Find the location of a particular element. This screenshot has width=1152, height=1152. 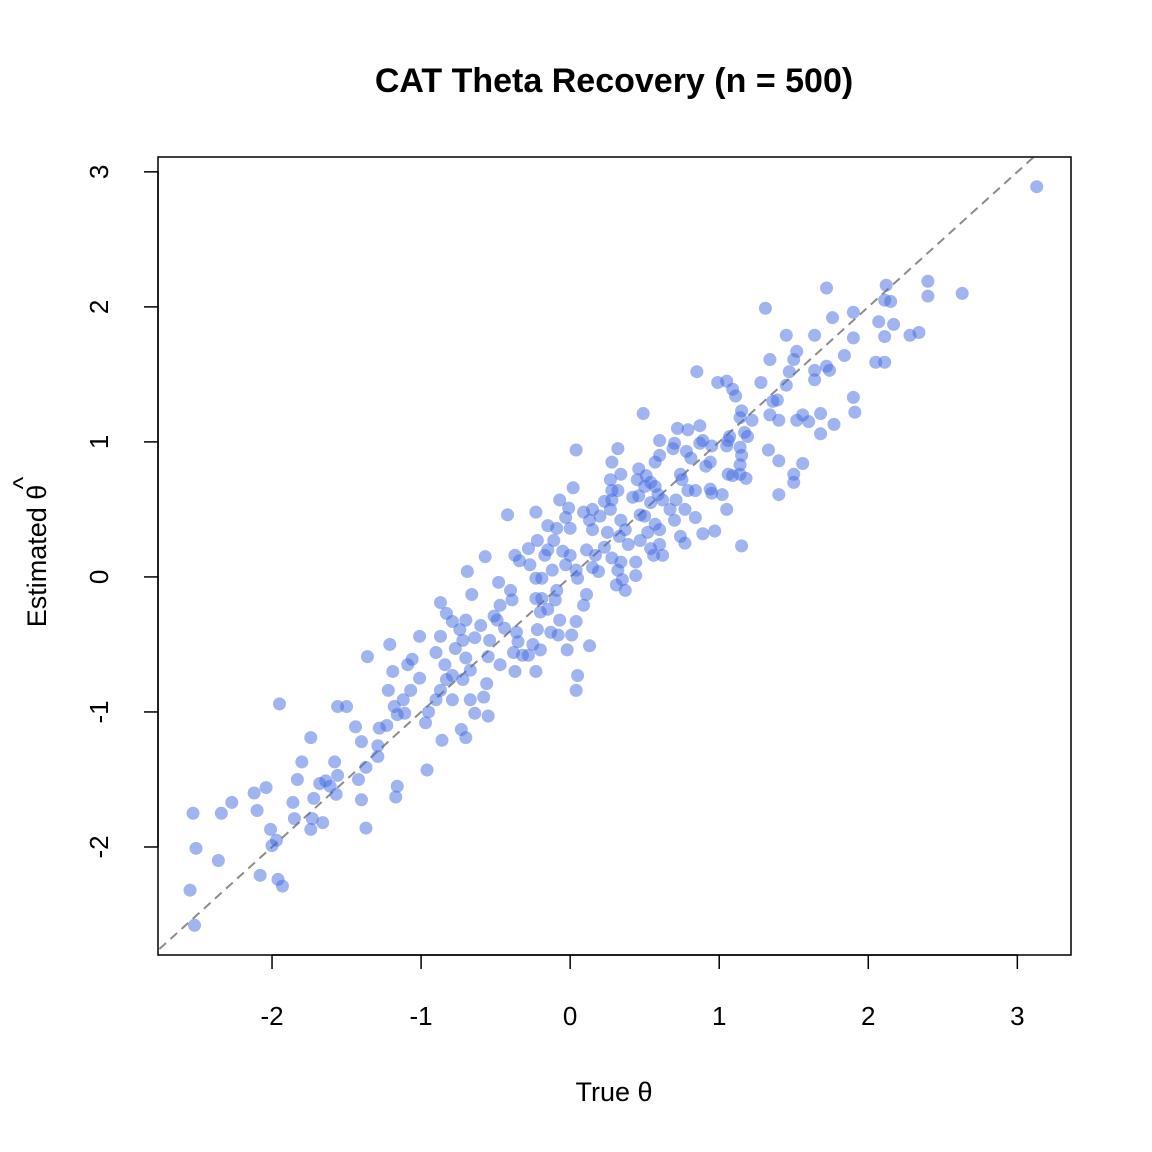

x-axis: -2 -1 0 1 2 3 is located at coordinates (642, 992).